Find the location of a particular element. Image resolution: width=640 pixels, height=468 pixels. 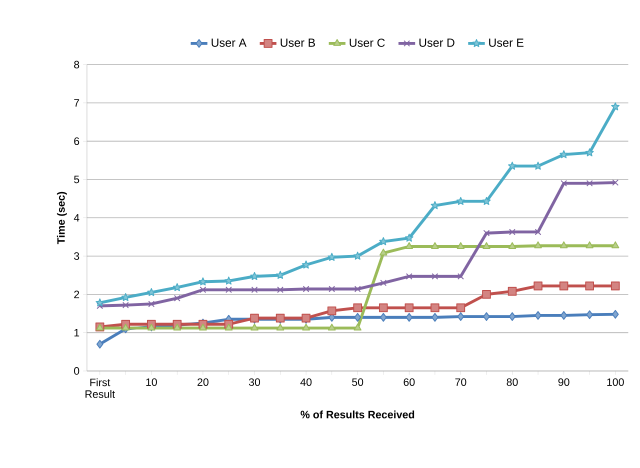

y-tick-label: 6 is located at coordinates (77, 141).